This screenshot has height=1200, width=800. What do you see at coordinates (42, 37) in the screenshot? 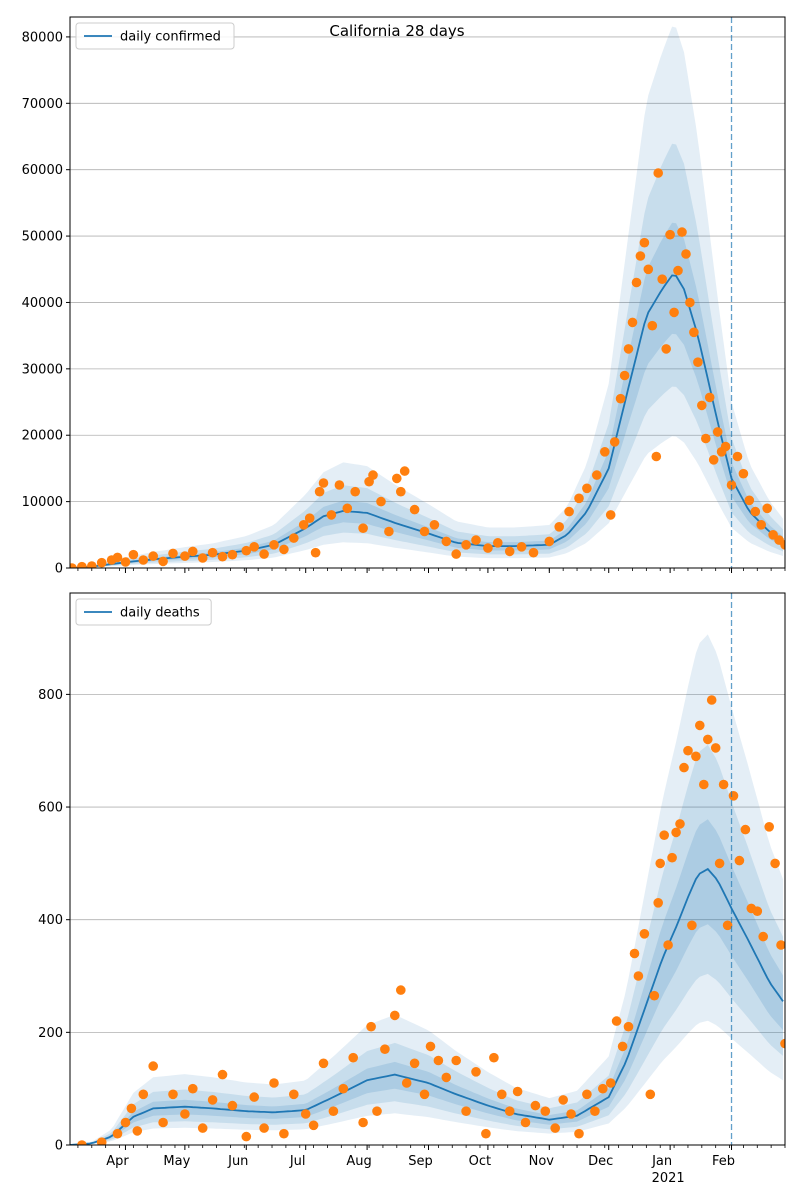
I see `y-tick-label: 80000` at bounding box center [42, 37].